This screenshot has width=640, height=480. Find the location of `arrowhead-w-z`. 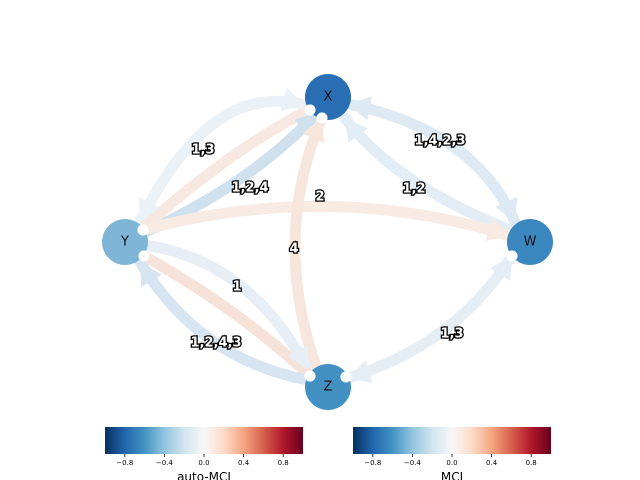

arrowhead-w-z is located at coordinates (360, 371).